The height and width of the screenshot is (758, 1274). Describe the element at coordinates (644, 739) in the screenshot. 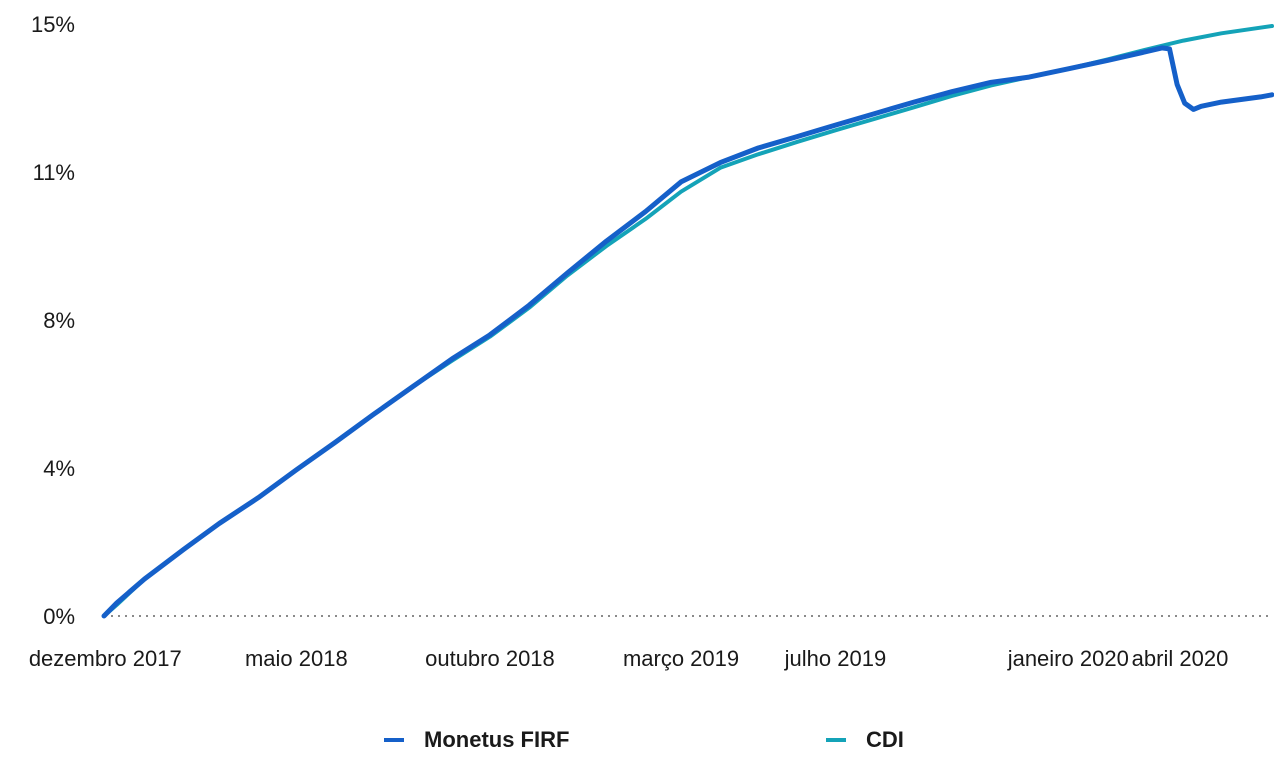

I see `legend: Monetus FIRF CDI` at that location.